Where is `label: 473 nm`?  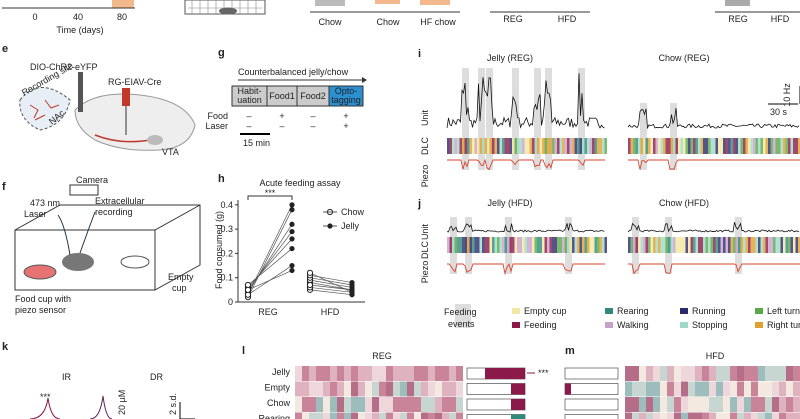 label: 473 nm is located at coordinates (45, 203).